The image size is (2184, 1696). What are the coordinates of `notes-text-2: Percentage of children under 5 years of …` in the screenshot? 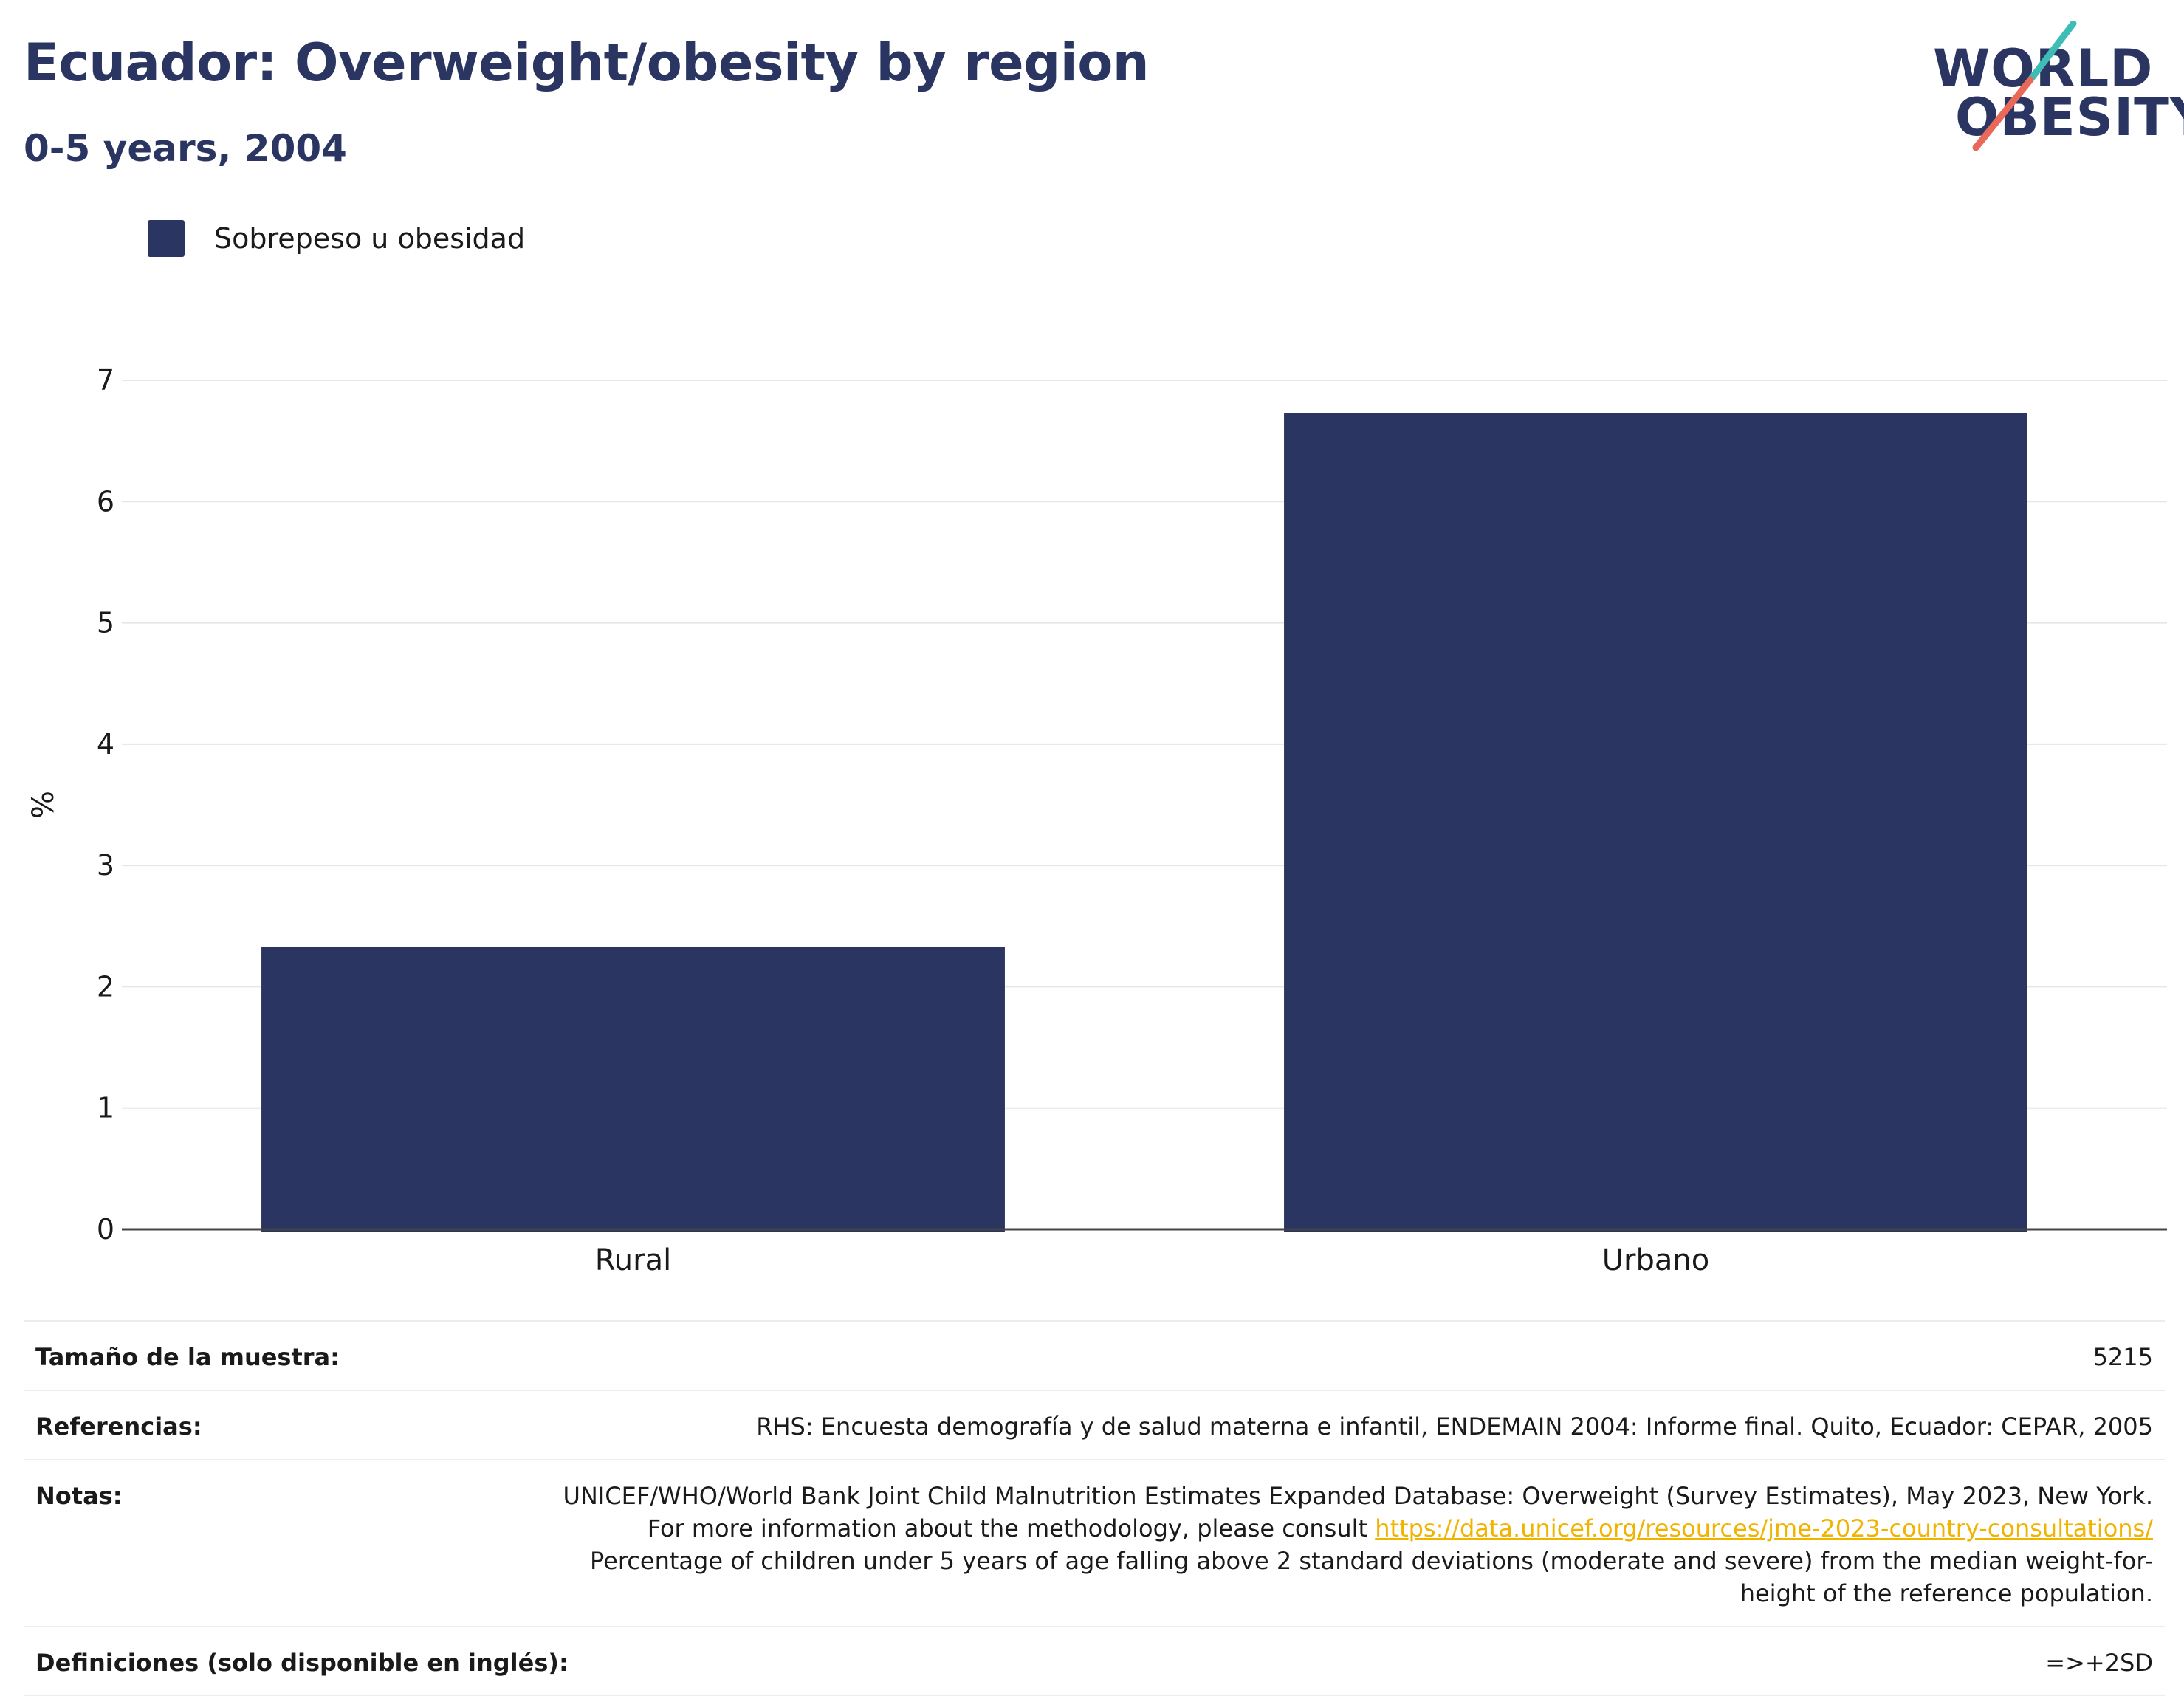 It's located at (1372, 1577).